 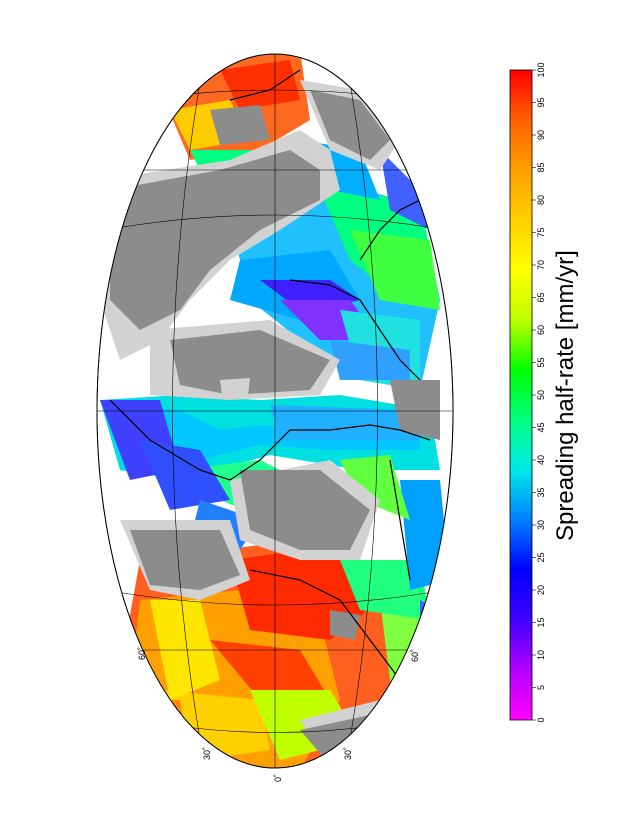 I want to click on colorbar-tick-label: 70, so click(x=541, y=265).